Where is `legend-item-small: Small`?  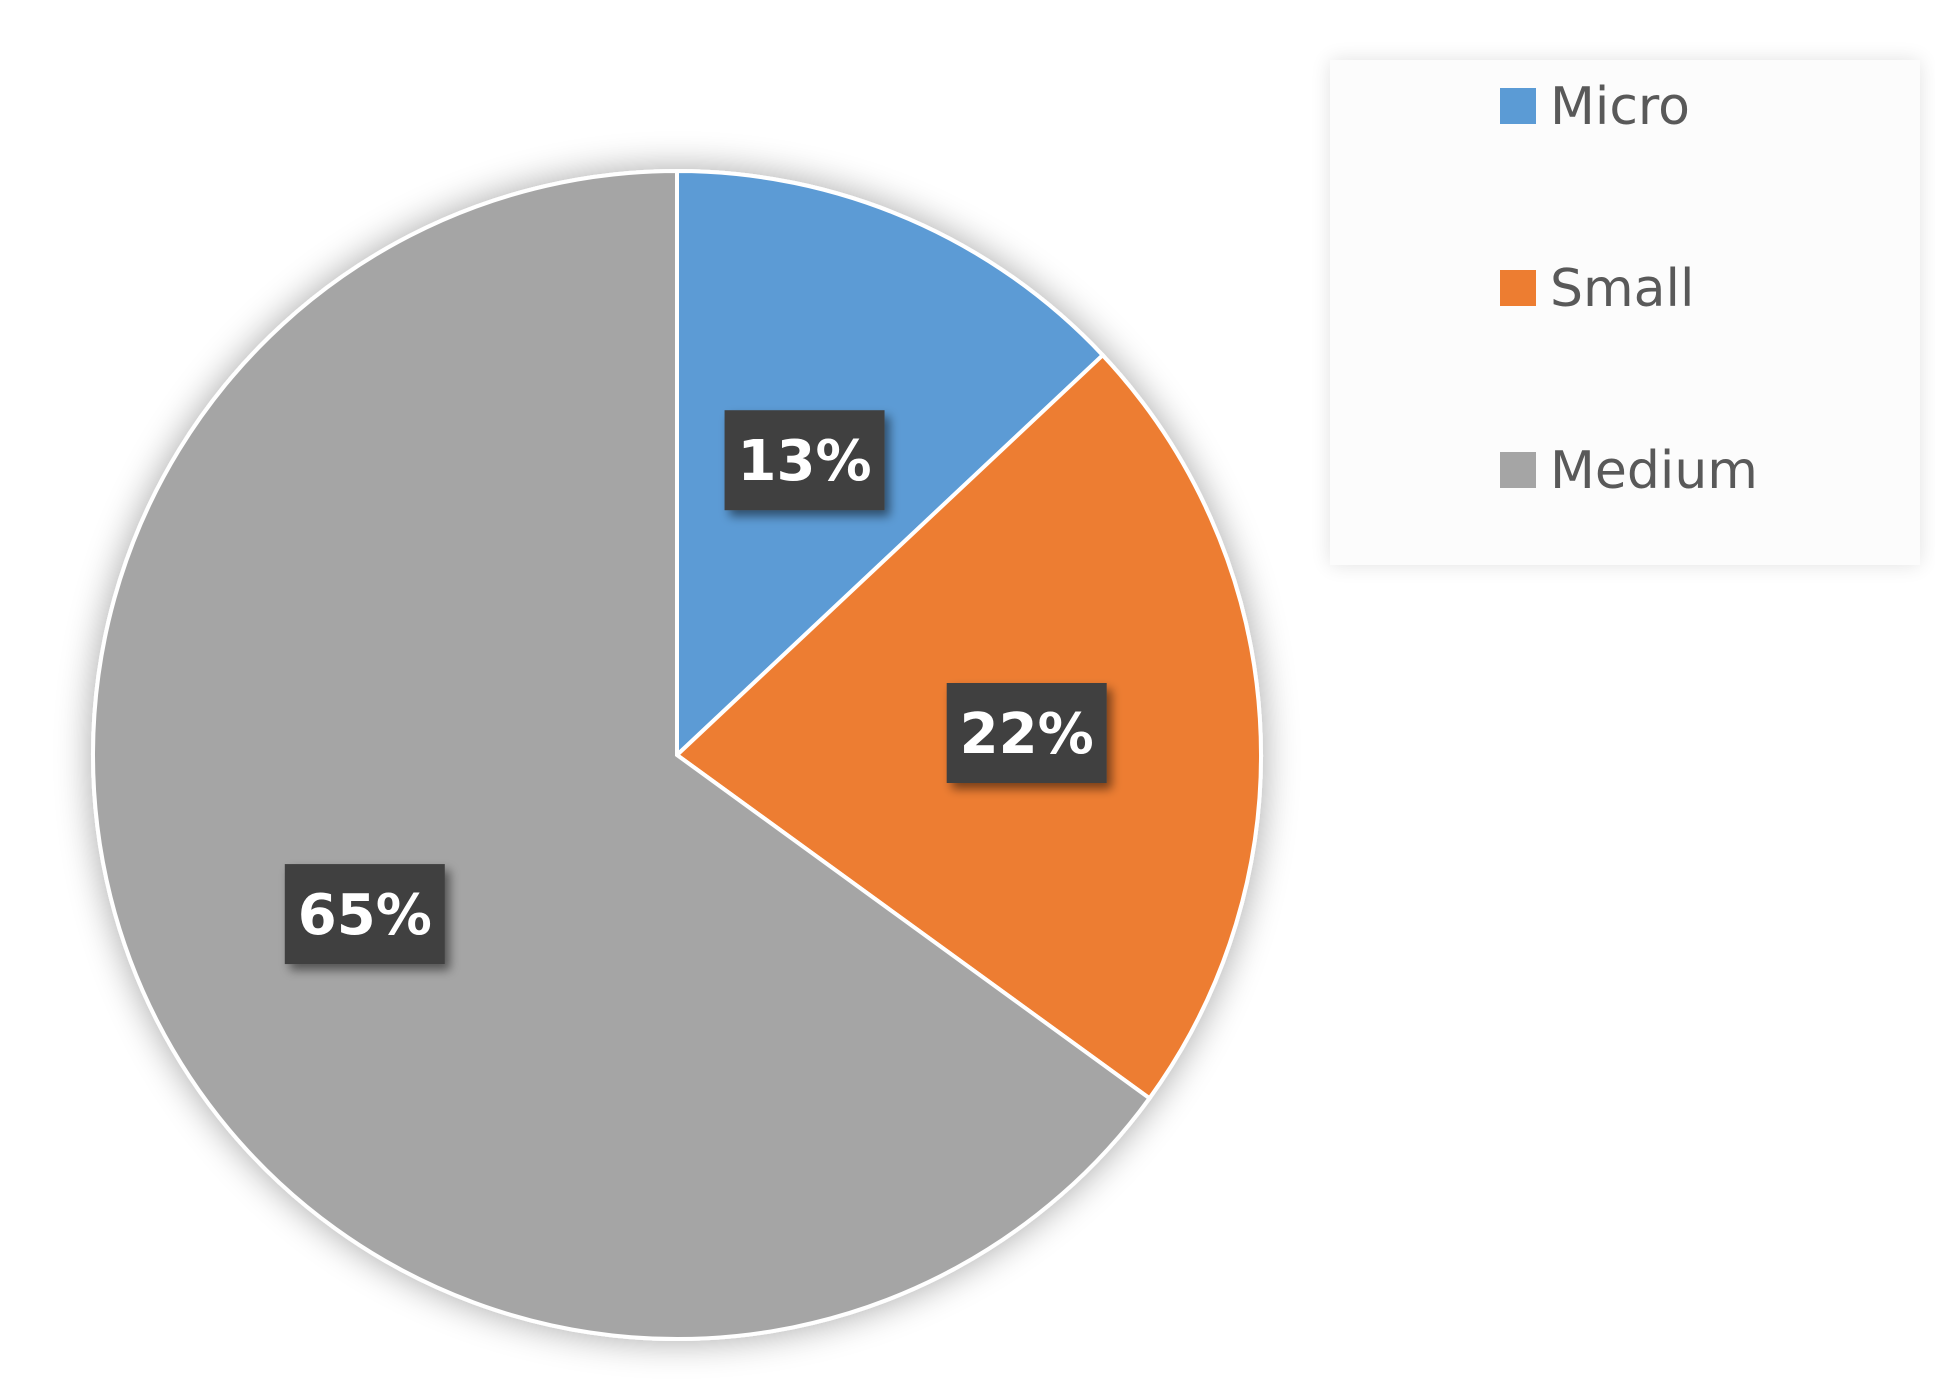 legend-item-small: Small is located at coordinates (1597, 289).